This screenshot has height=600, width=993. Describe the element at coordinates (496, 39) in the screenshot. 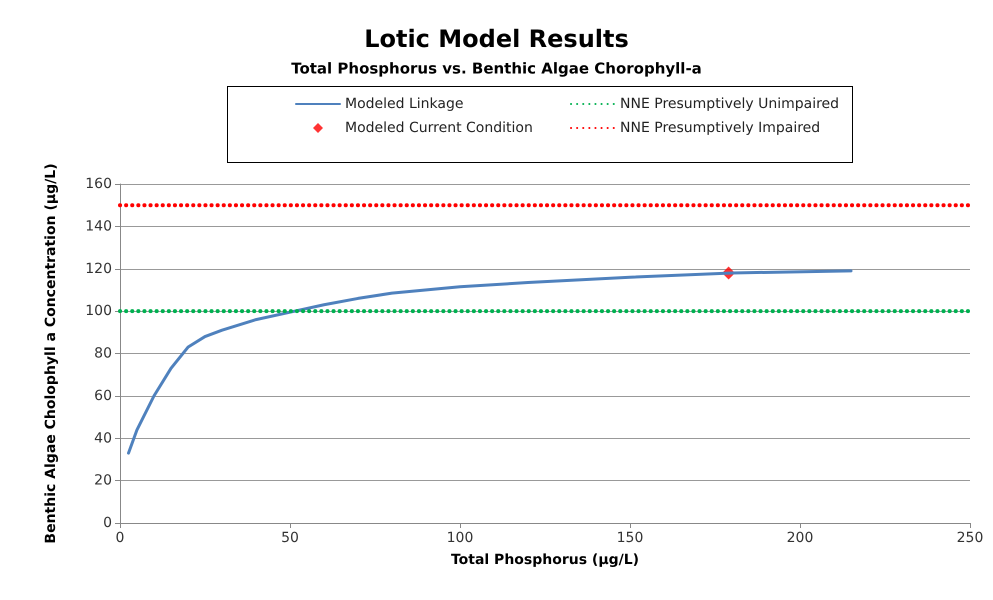

I see `chart-title: Lotic Model Results` at that location.